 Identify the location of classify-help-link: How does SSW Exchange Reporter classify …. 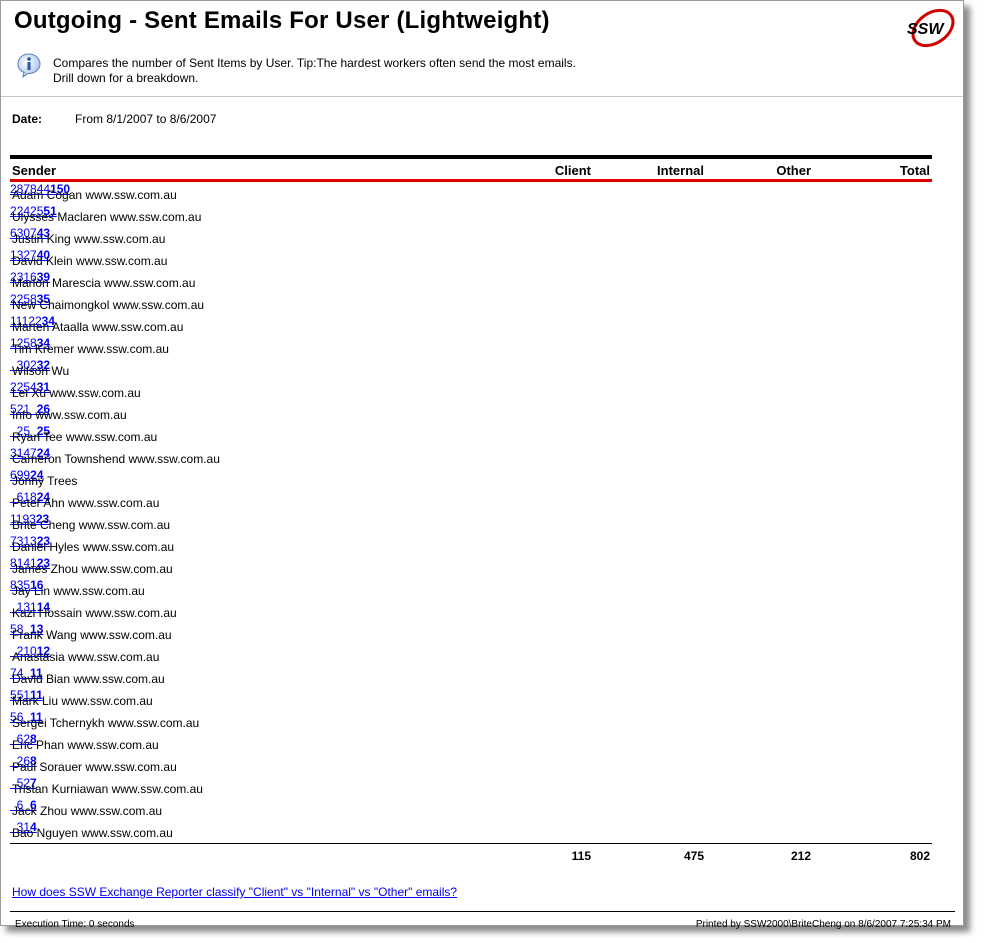
(235, 892).